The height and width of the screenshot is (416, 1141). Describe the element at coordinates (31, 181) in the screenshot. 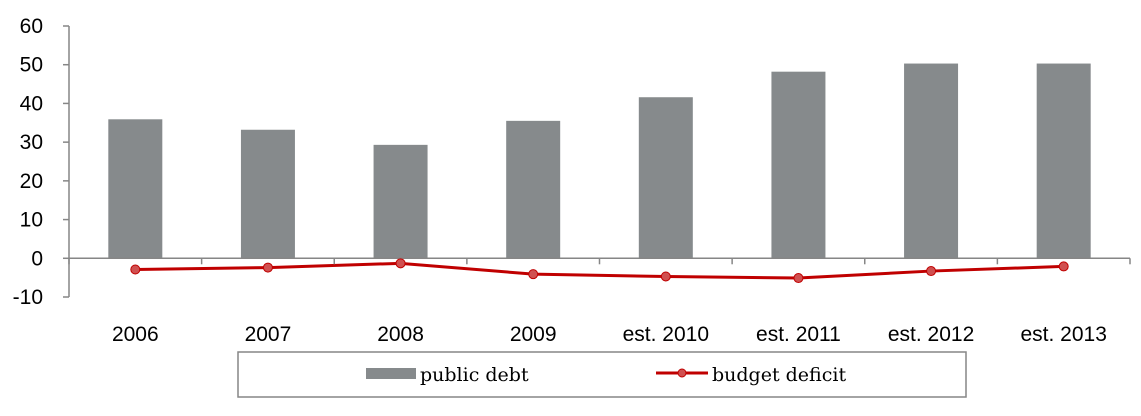

I see `y-tick-label: 20` at that location.